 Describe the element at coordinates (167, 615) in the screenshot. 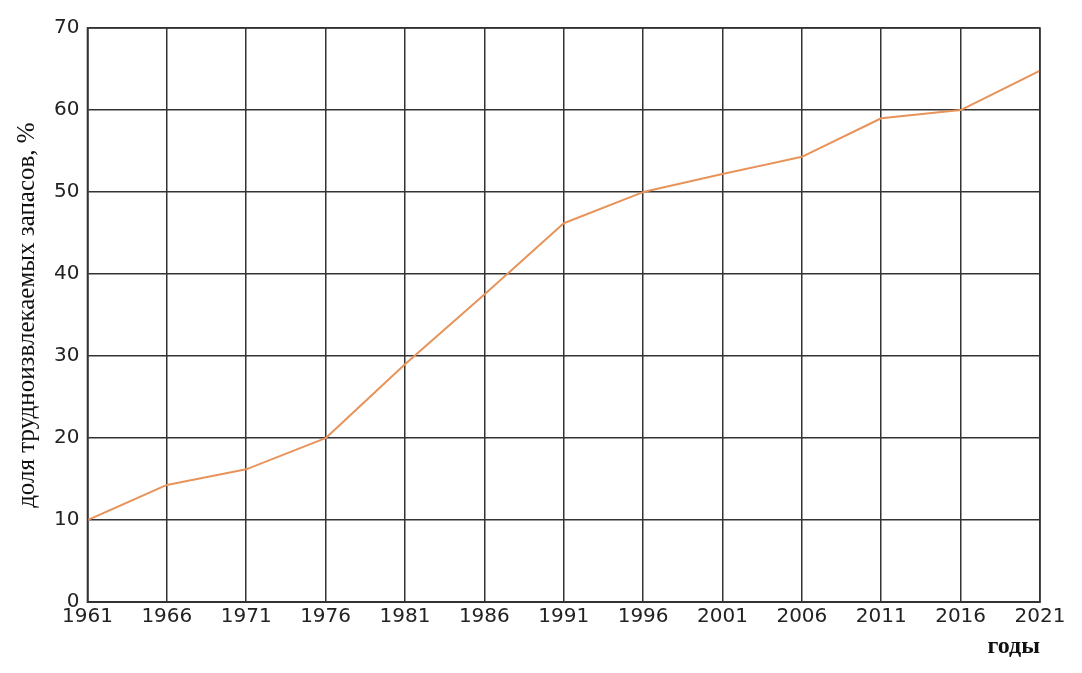

I see `x-tick-label: 1966` at that location.